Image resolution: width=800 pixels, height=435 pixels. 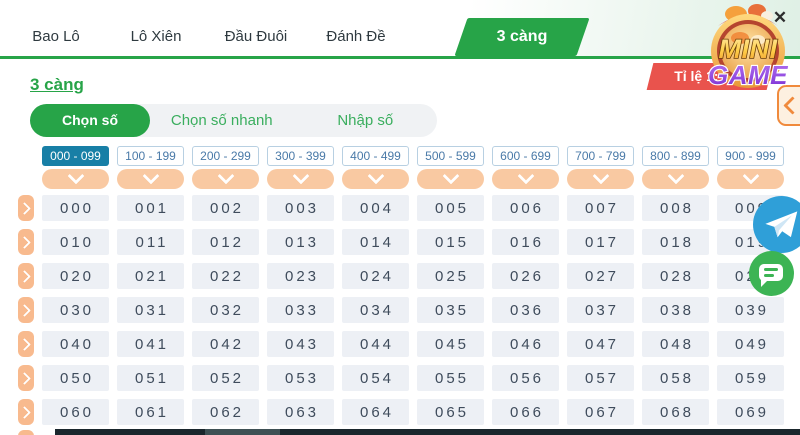 What do you see at coordinates (90, 120) in the screenshot?
I see `subtab-chon-so: Chọn số` at bounding box center [90, 120].